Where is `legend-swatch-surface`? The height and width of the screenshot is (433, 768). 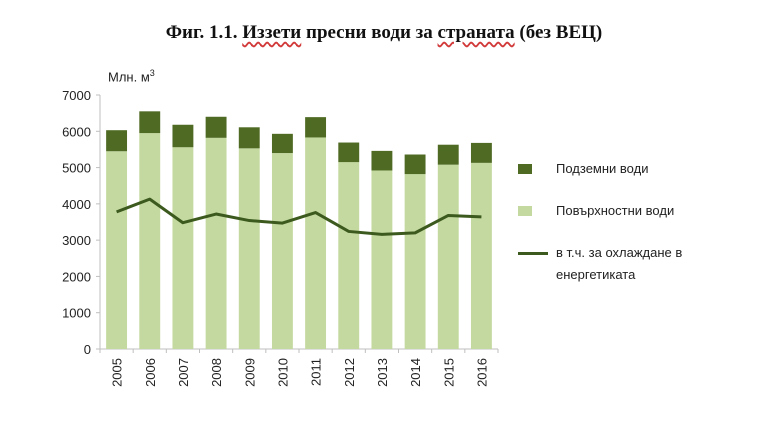
legend-swatch-surface is located at coordinates (525, 211).